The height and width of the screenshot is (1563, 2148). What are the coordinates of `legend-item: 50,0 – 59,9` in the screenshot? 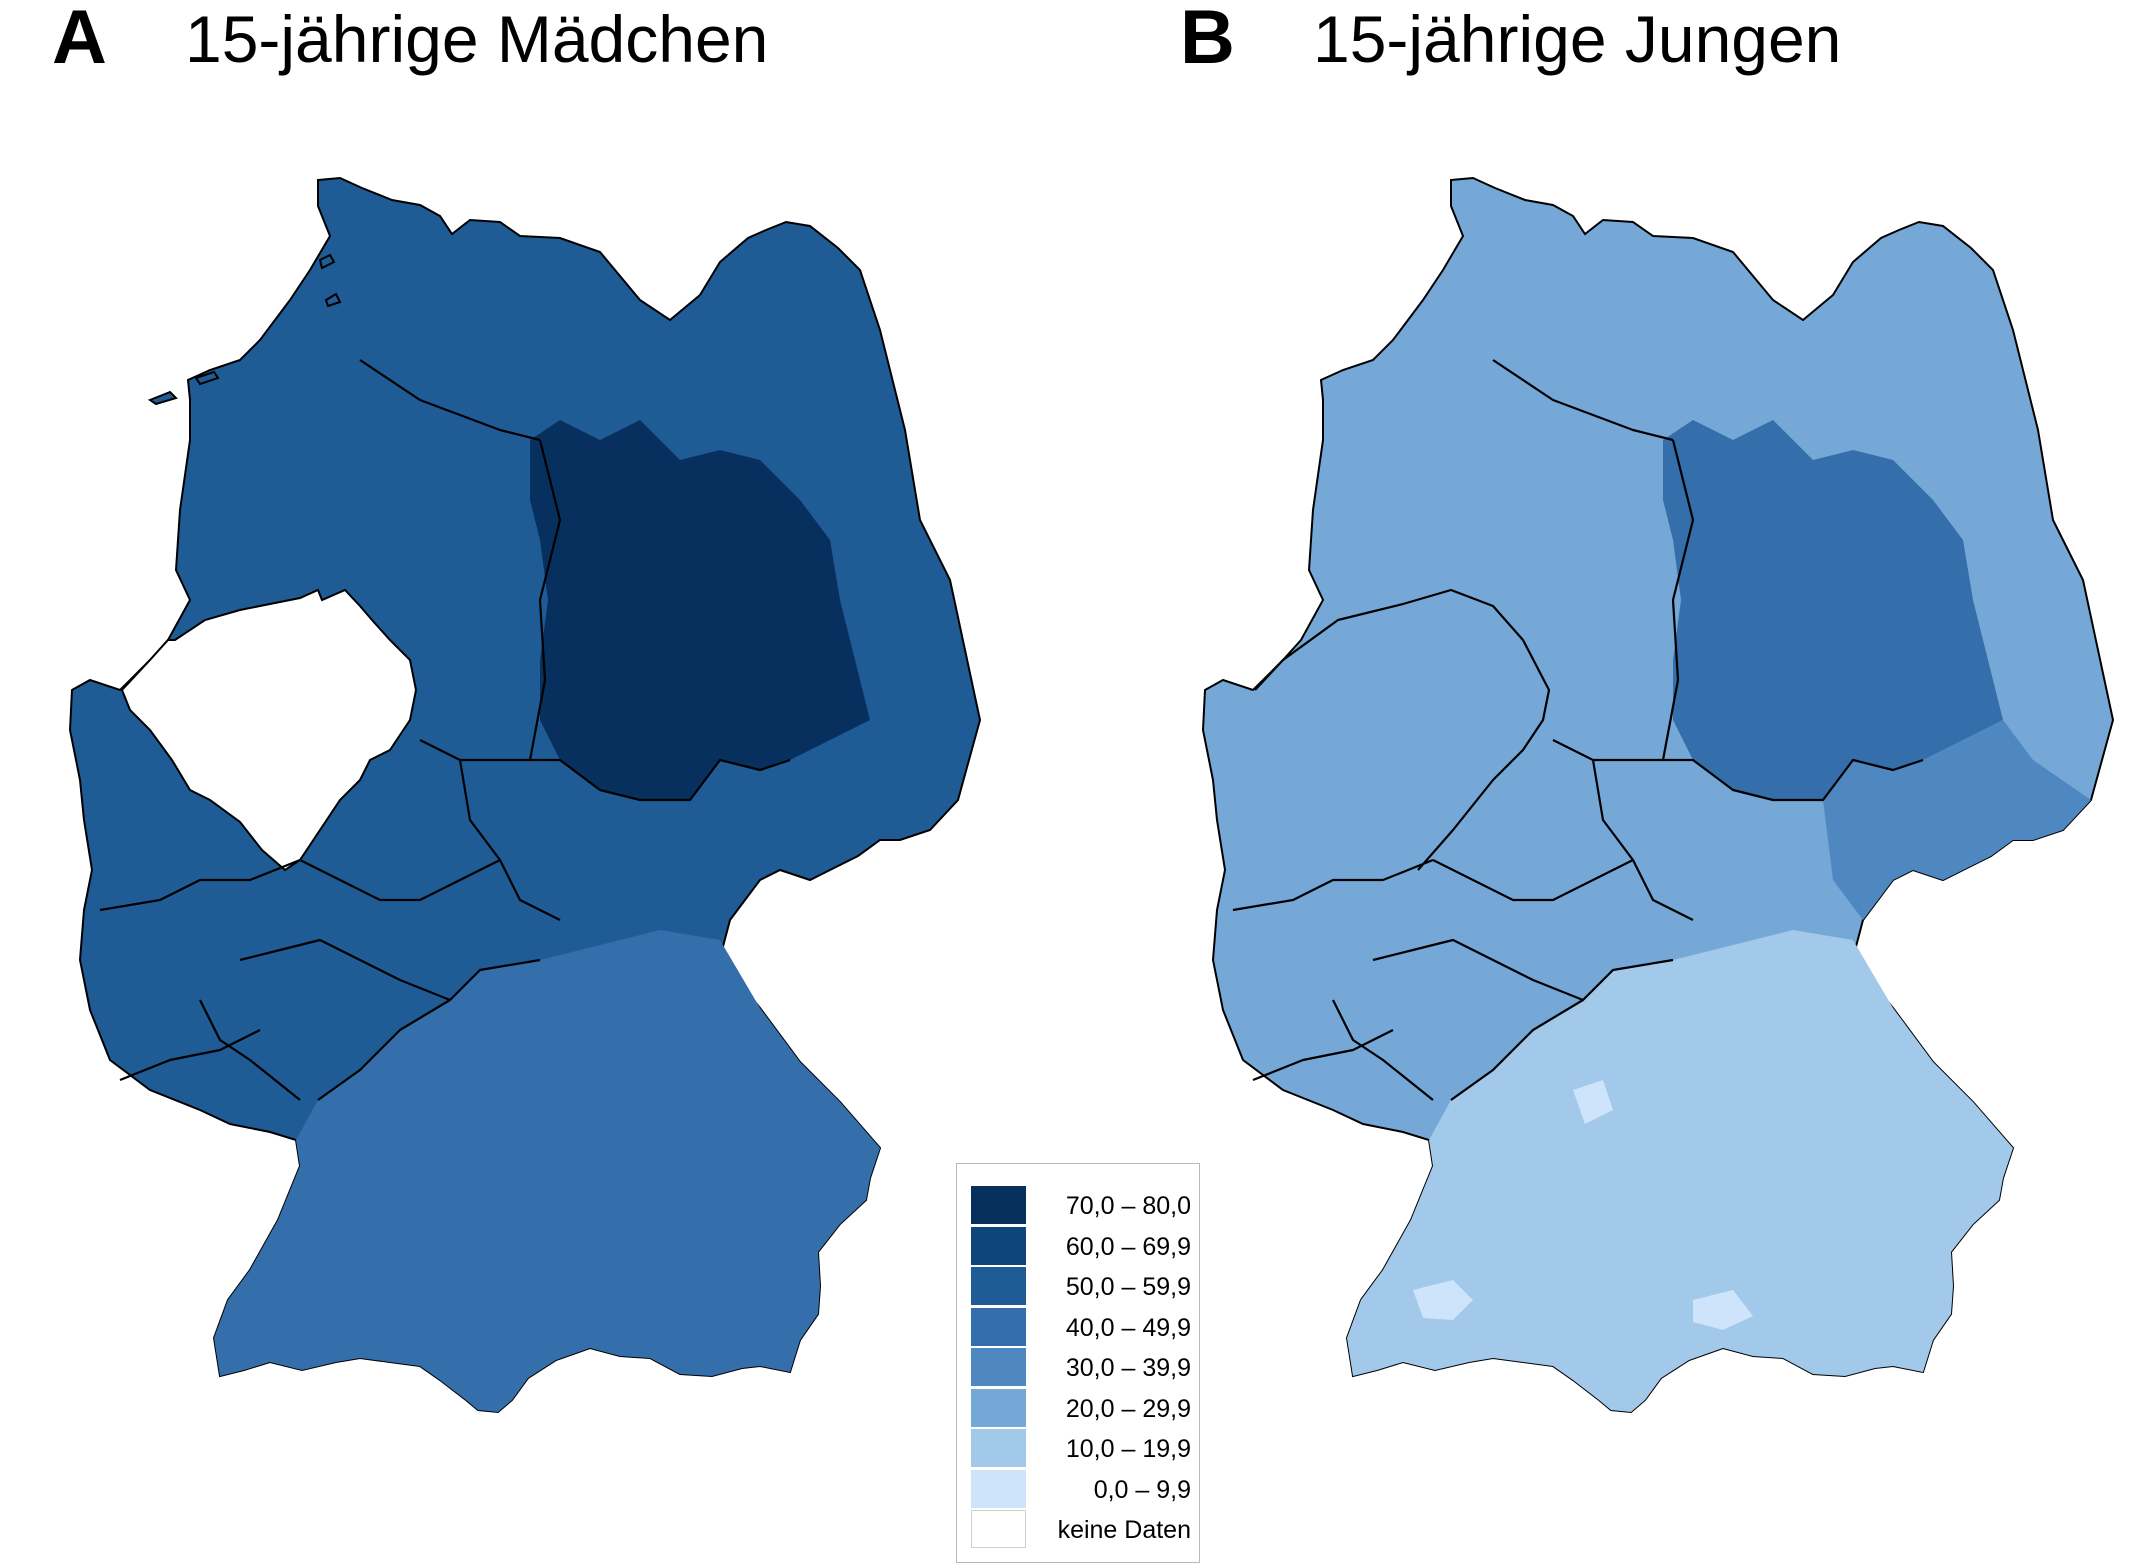 It's located at (1083, 1286).